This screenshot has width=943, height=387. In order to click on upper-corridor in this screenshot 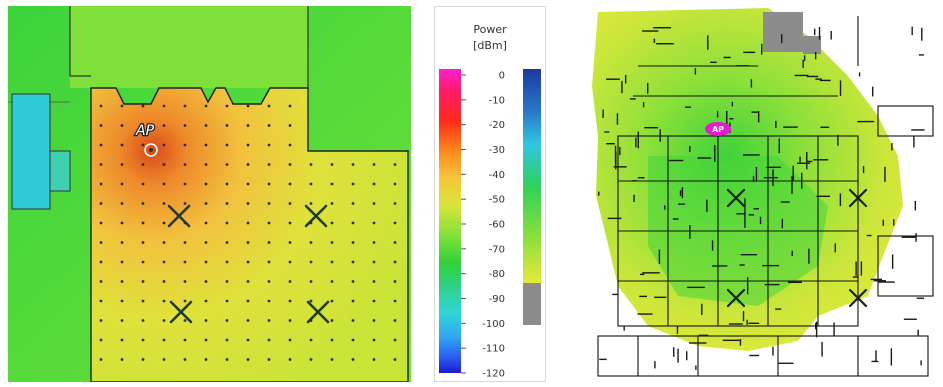, I will do `click(189, 47)`.